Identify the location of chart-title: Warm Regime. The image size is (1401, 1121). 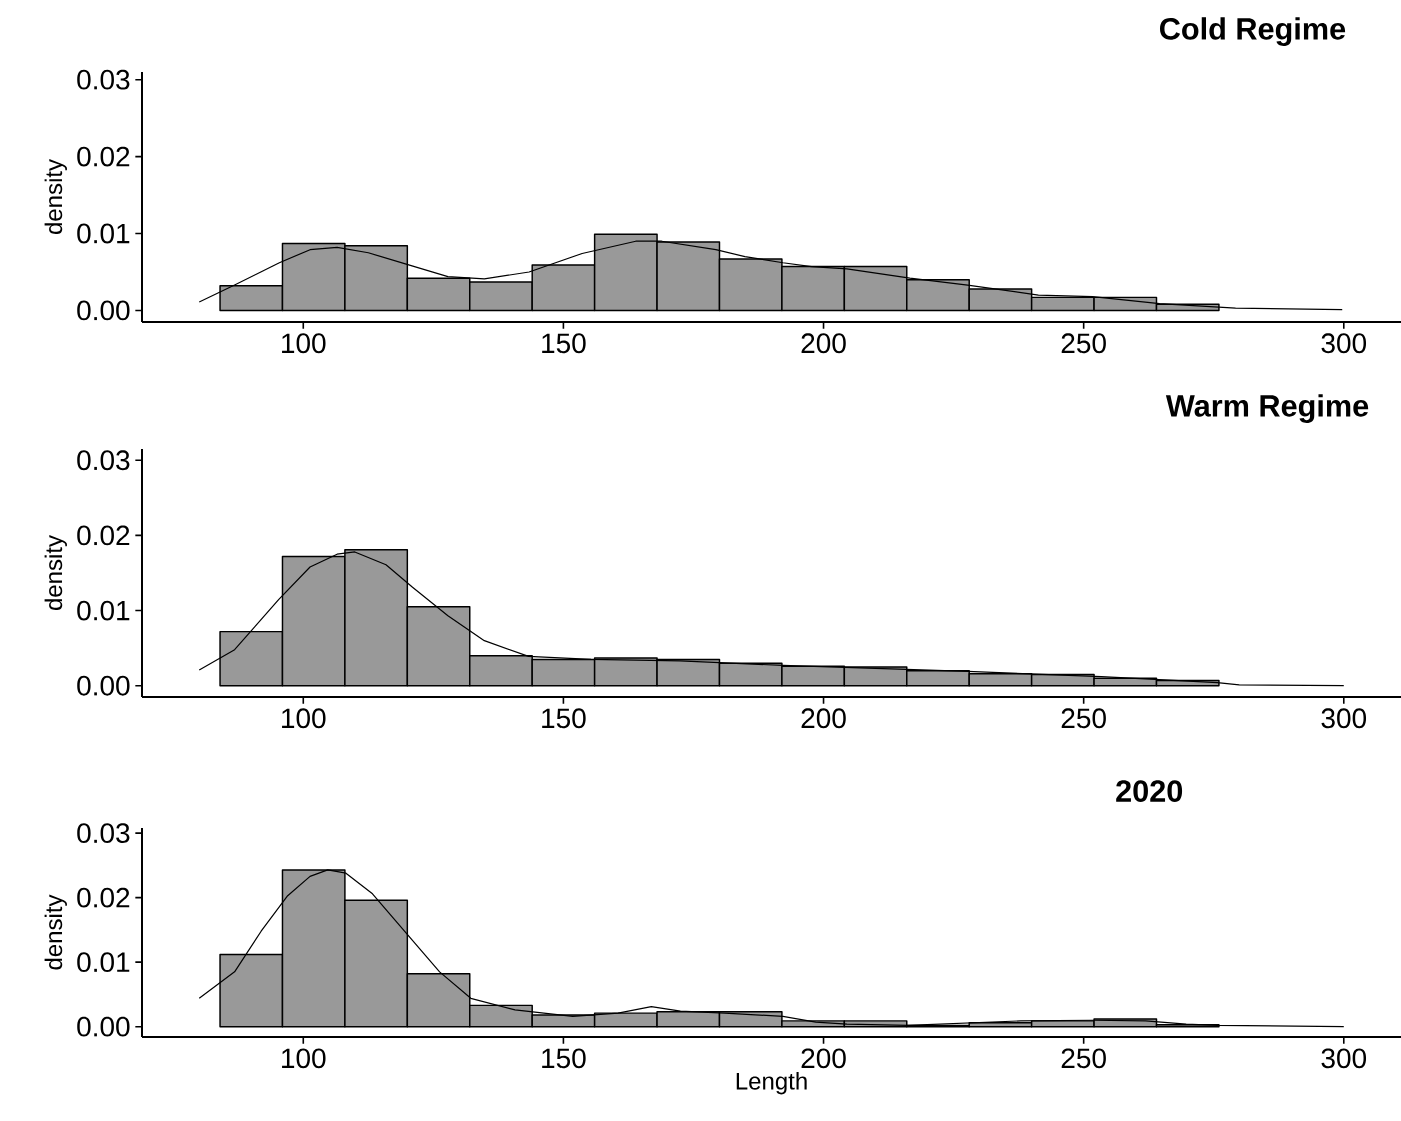
(1267, 408).